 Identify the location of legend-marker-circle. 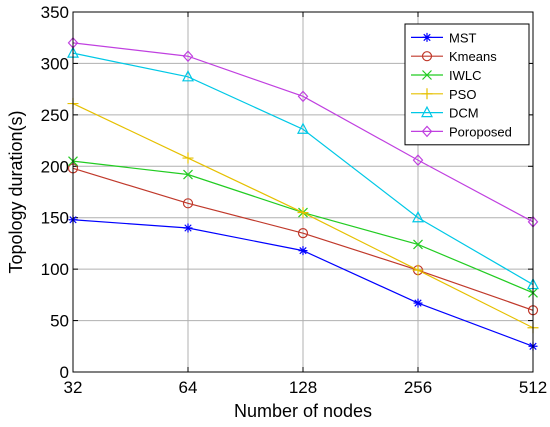
(427, 56).